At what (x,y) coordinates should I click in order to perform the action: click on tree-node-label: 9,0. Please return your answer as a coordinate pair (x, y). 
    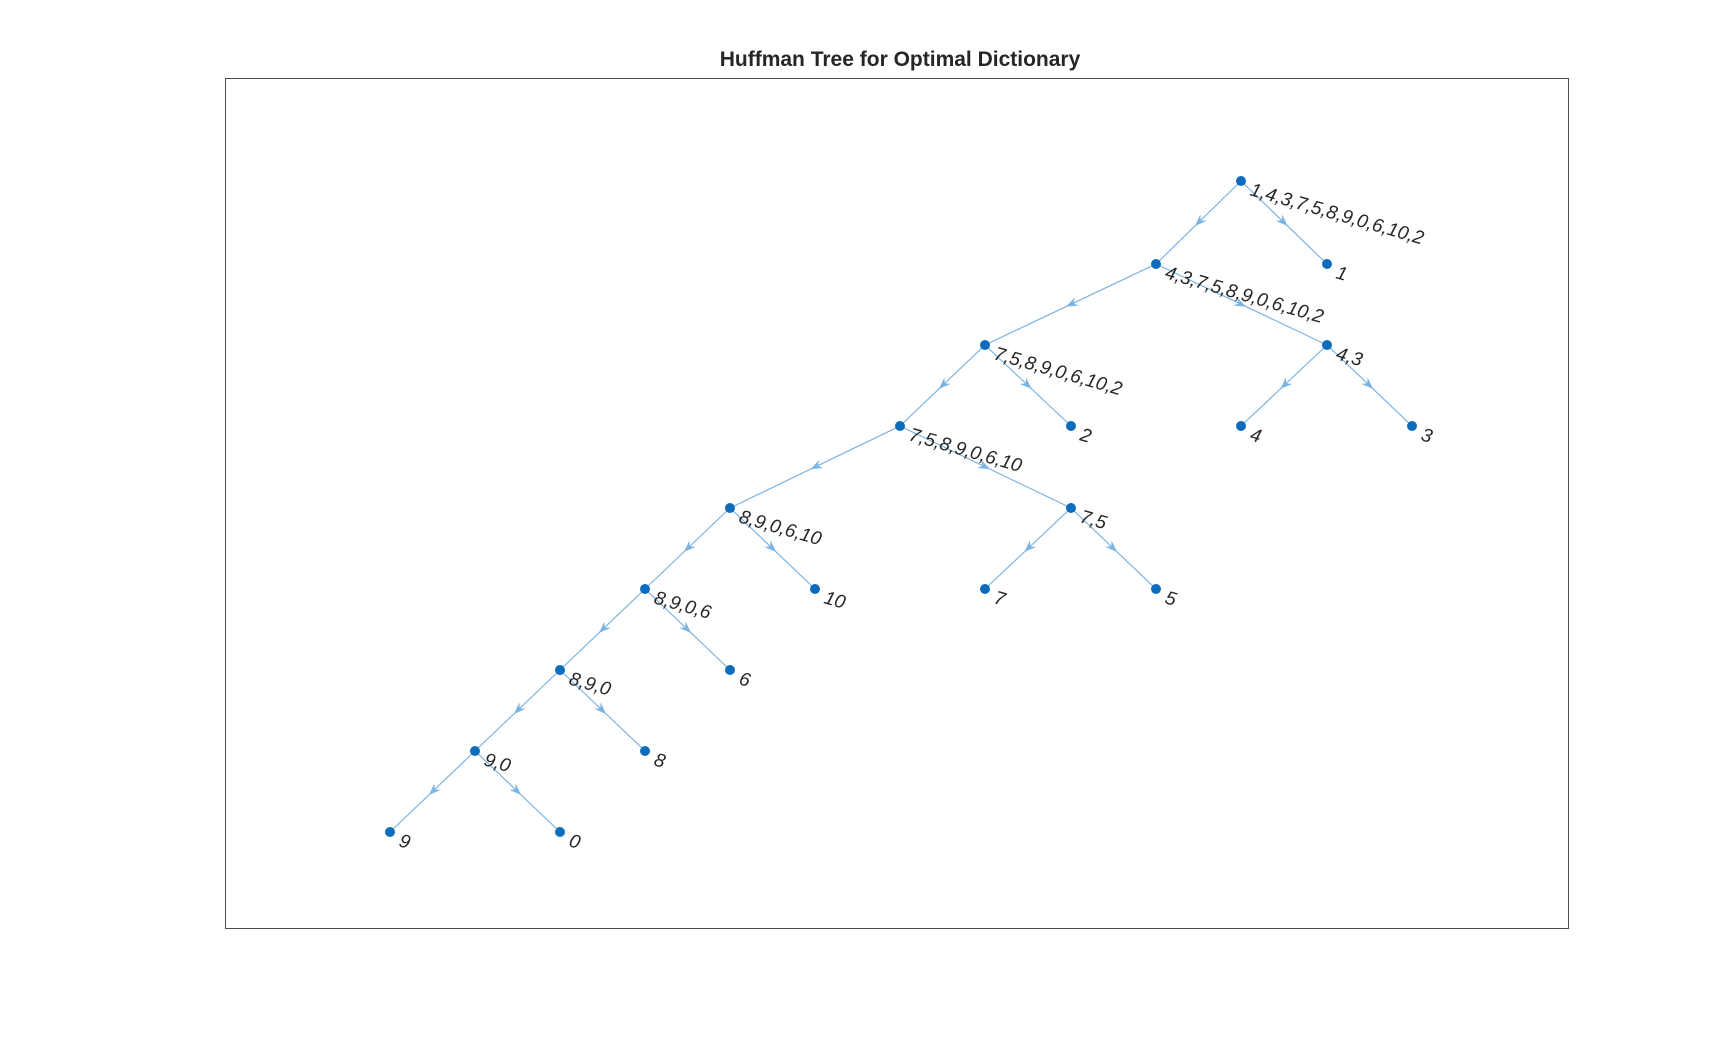
    Looking at the image, I should click on (498, 764).